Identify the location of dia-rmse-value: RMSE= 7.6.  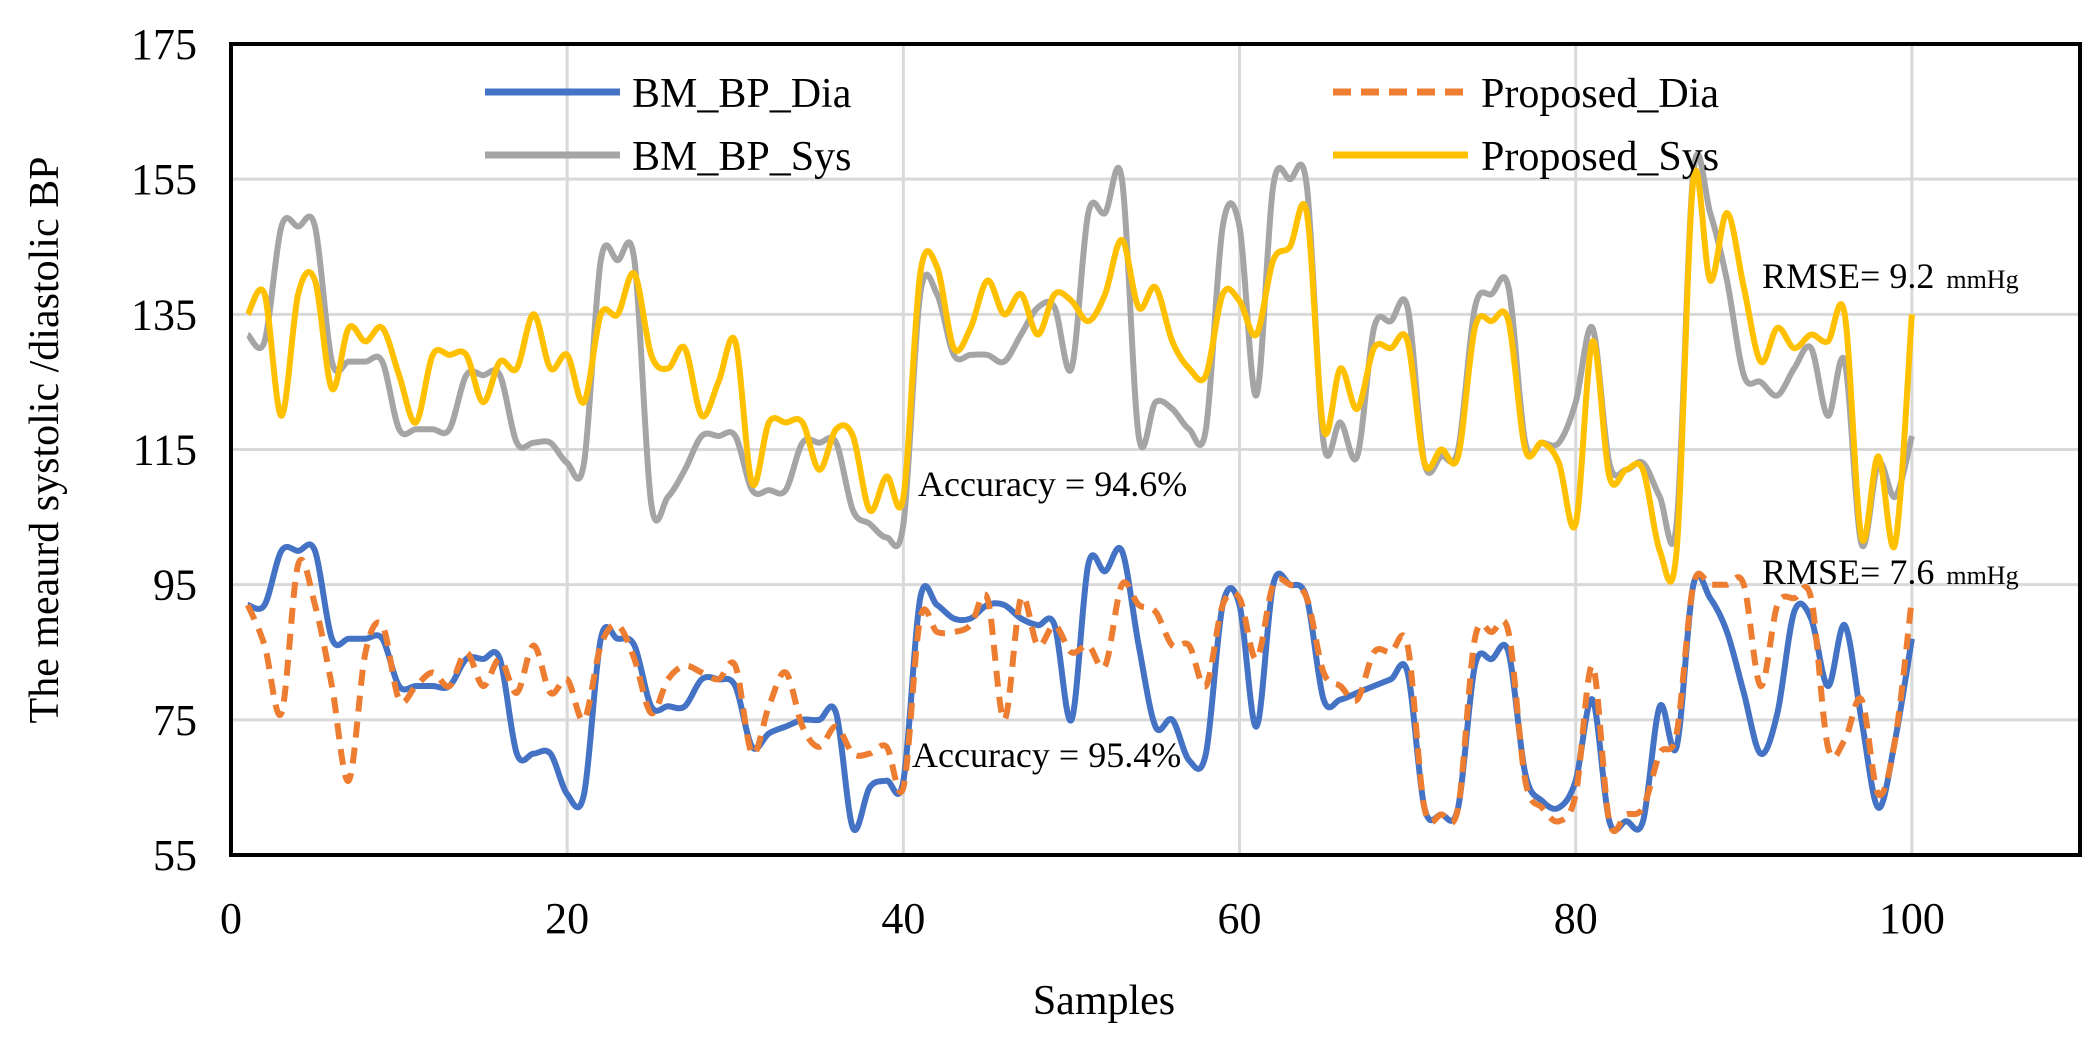
(1848, 572).